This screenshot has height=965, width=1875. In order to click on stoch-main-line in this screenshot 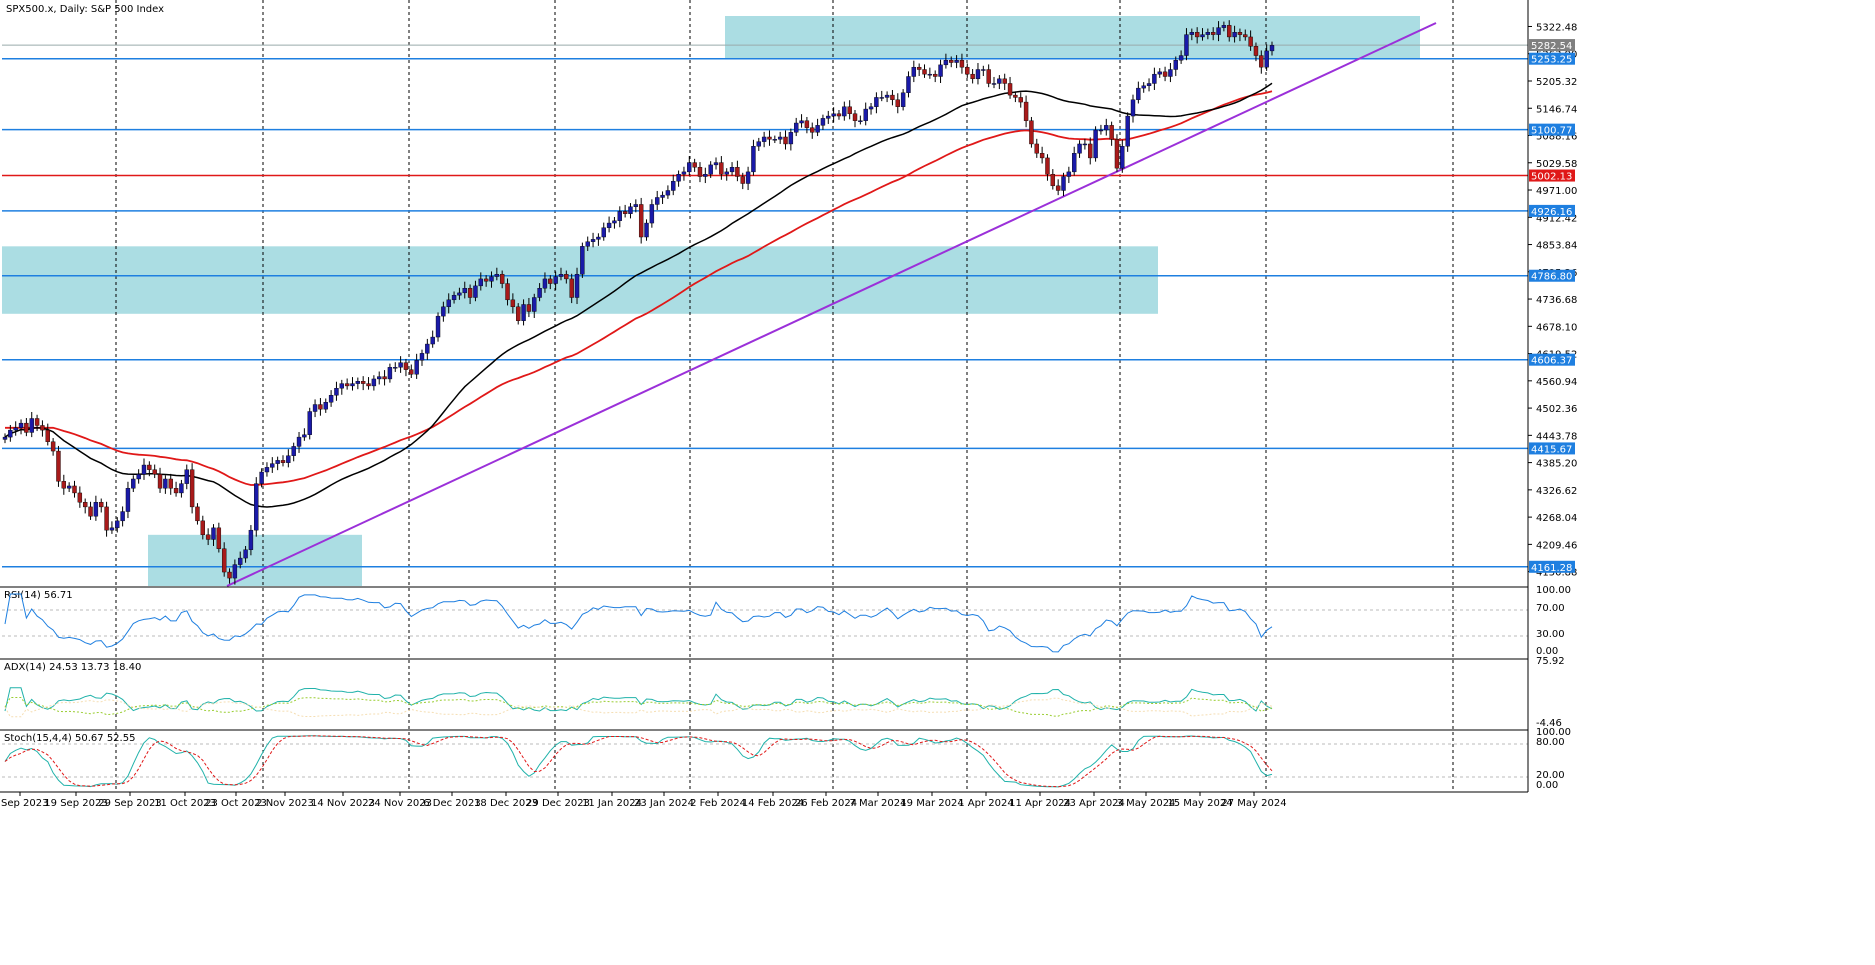, I will do `click(638, 761)`.